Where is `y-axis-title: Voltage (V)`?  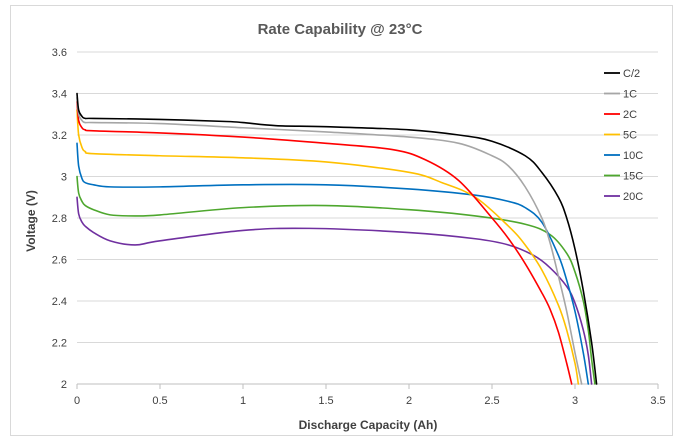 y-axis-title: Voltage (V) is located at coordinates (31, 221).